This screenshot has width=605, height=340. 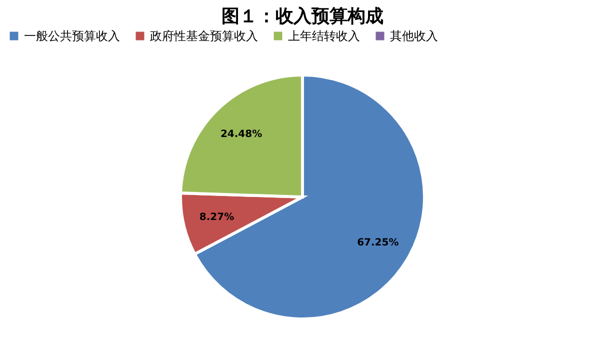 What do you see at coordinates (378, 242) in the screenshot?
I see `data-label: 67.25%` at bounding box center [378, 242].